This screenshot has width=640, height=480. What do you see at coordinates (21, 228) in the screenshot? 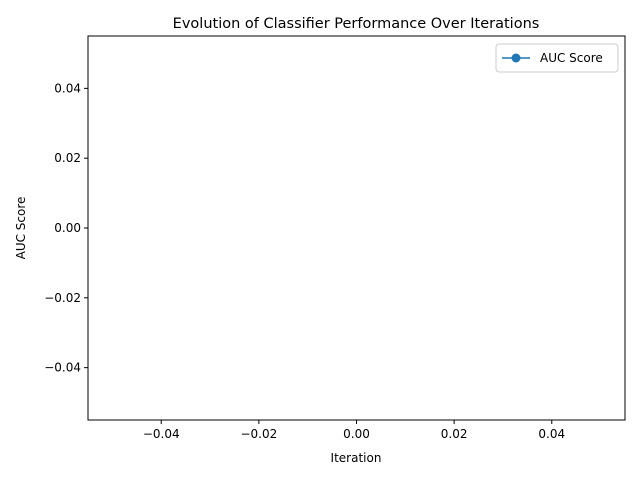
I see `y-axis-label: AUC Score` at bounding box center [21, 228].